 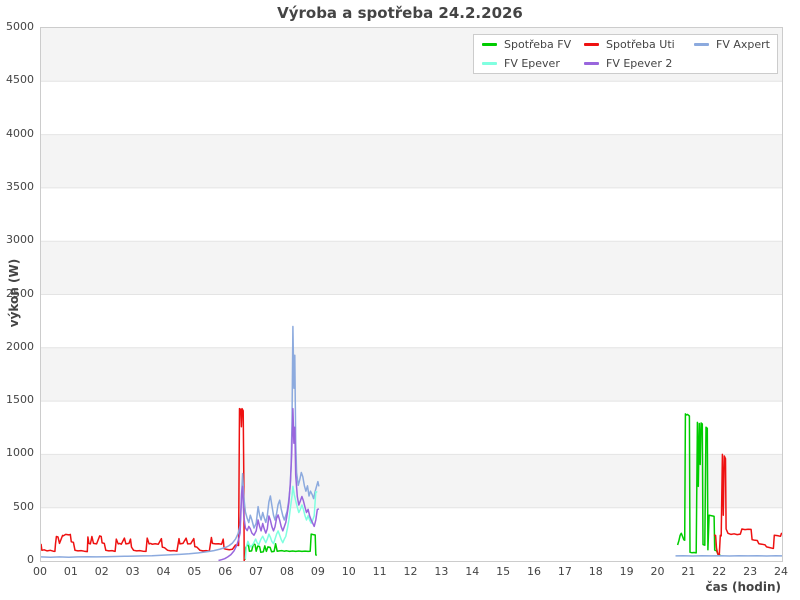 I want to click on legend-item-label: FV Epever 2, so click(x=639, y=63).